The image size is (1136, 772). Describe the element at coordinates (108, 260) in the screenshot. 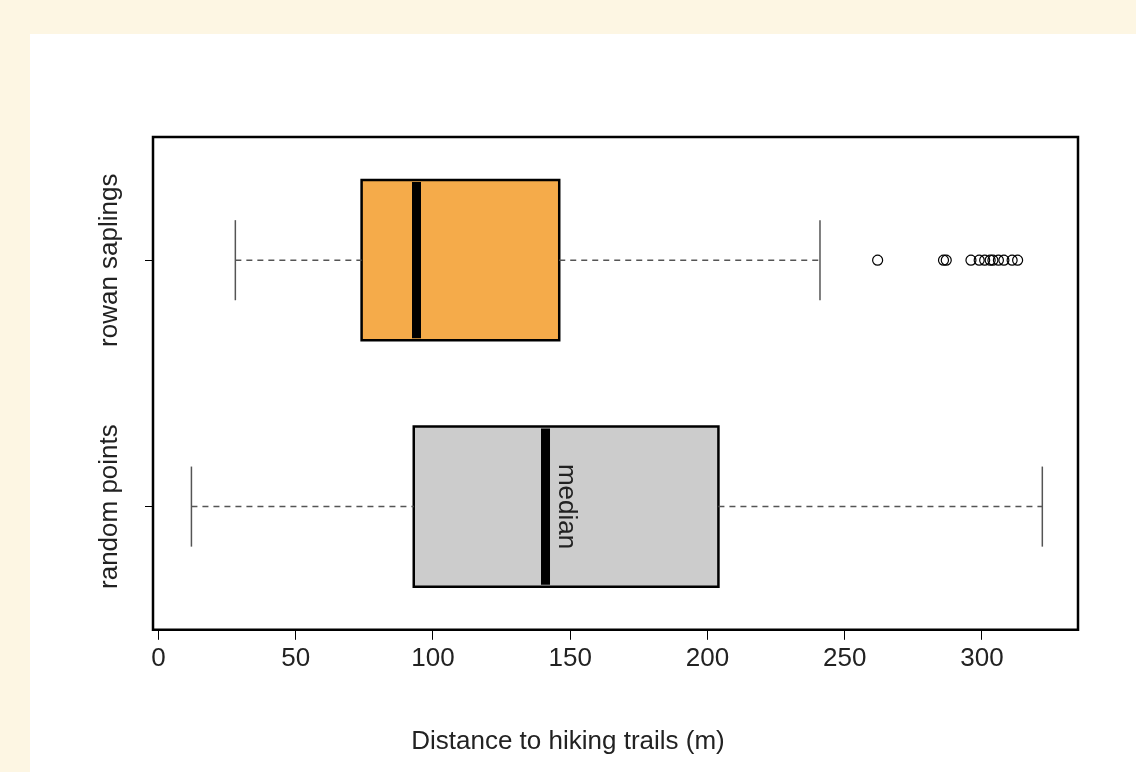

I see `y-tick-label: rowan saplings` at that location.